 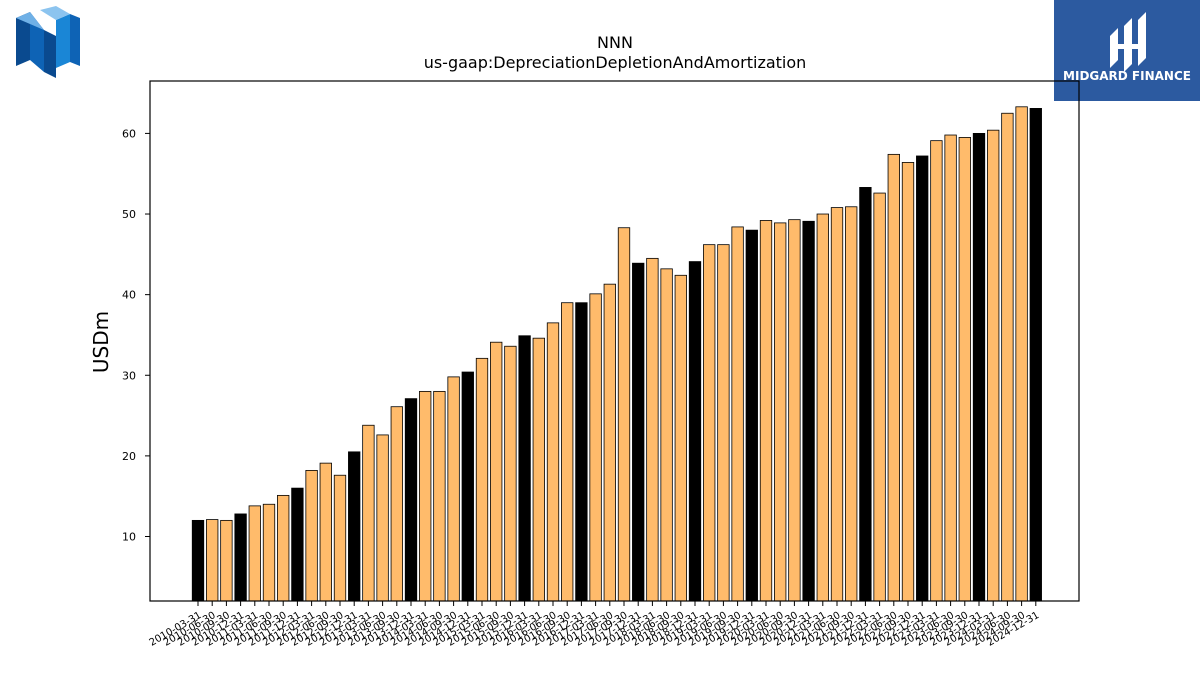 What do you see at coordinates (129, 375) in the screenshot?
I see `y-tick-label: 30` at bounding box center [129, 375].